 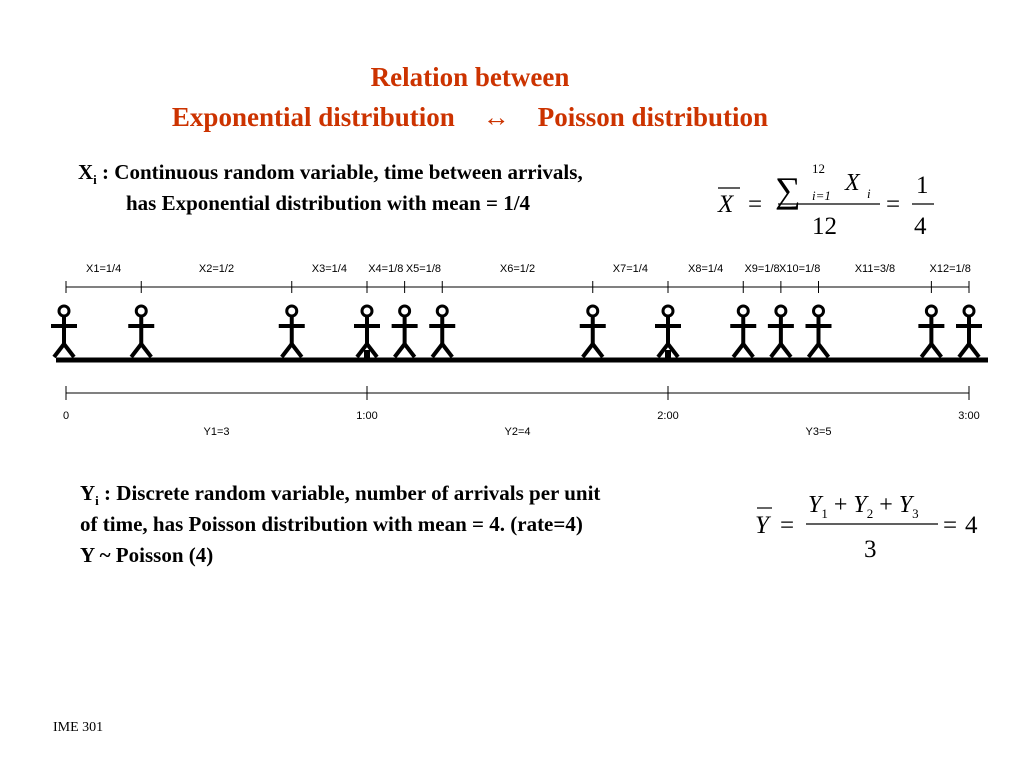 What do you see at coordinates (630, 269) in the screenshot?
I see `interarrival-label: X7=1/4` at bounding box center [630, 269].